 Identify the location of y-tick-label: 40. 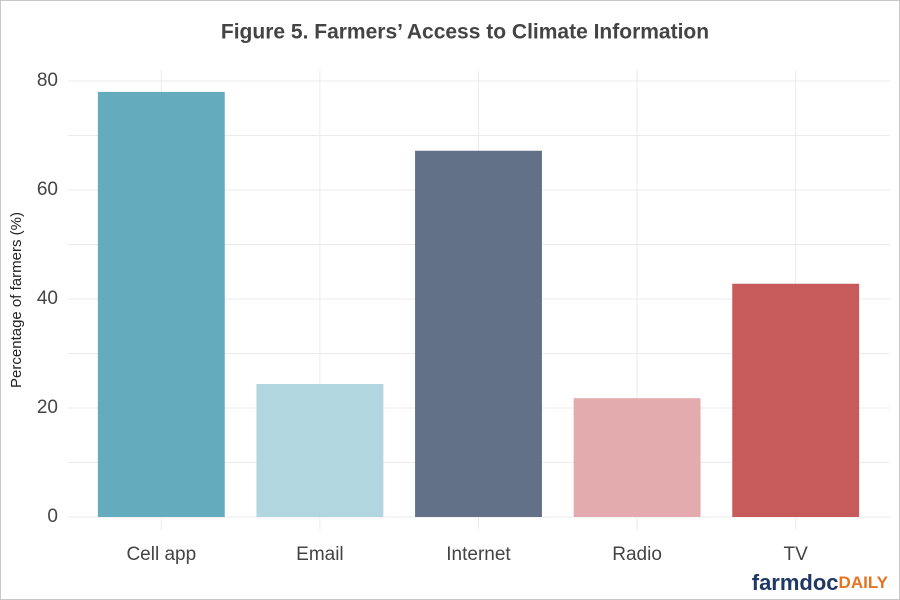
(47, 298).